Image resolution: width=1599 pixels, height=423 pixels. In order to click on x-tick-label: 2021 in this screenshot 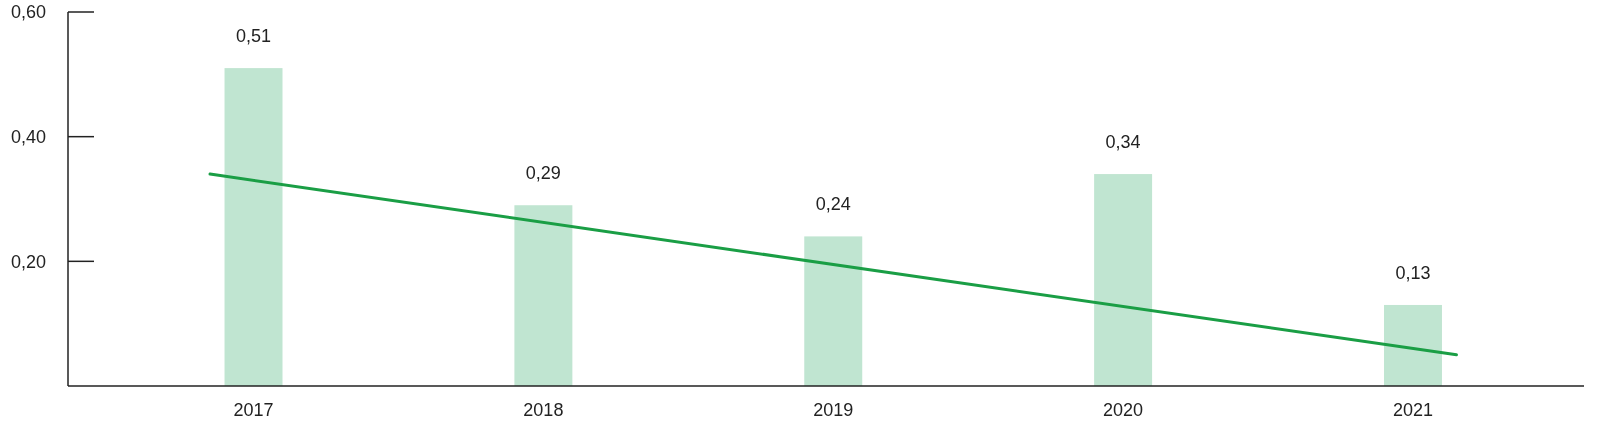, I will do `click(1412, 410)`.